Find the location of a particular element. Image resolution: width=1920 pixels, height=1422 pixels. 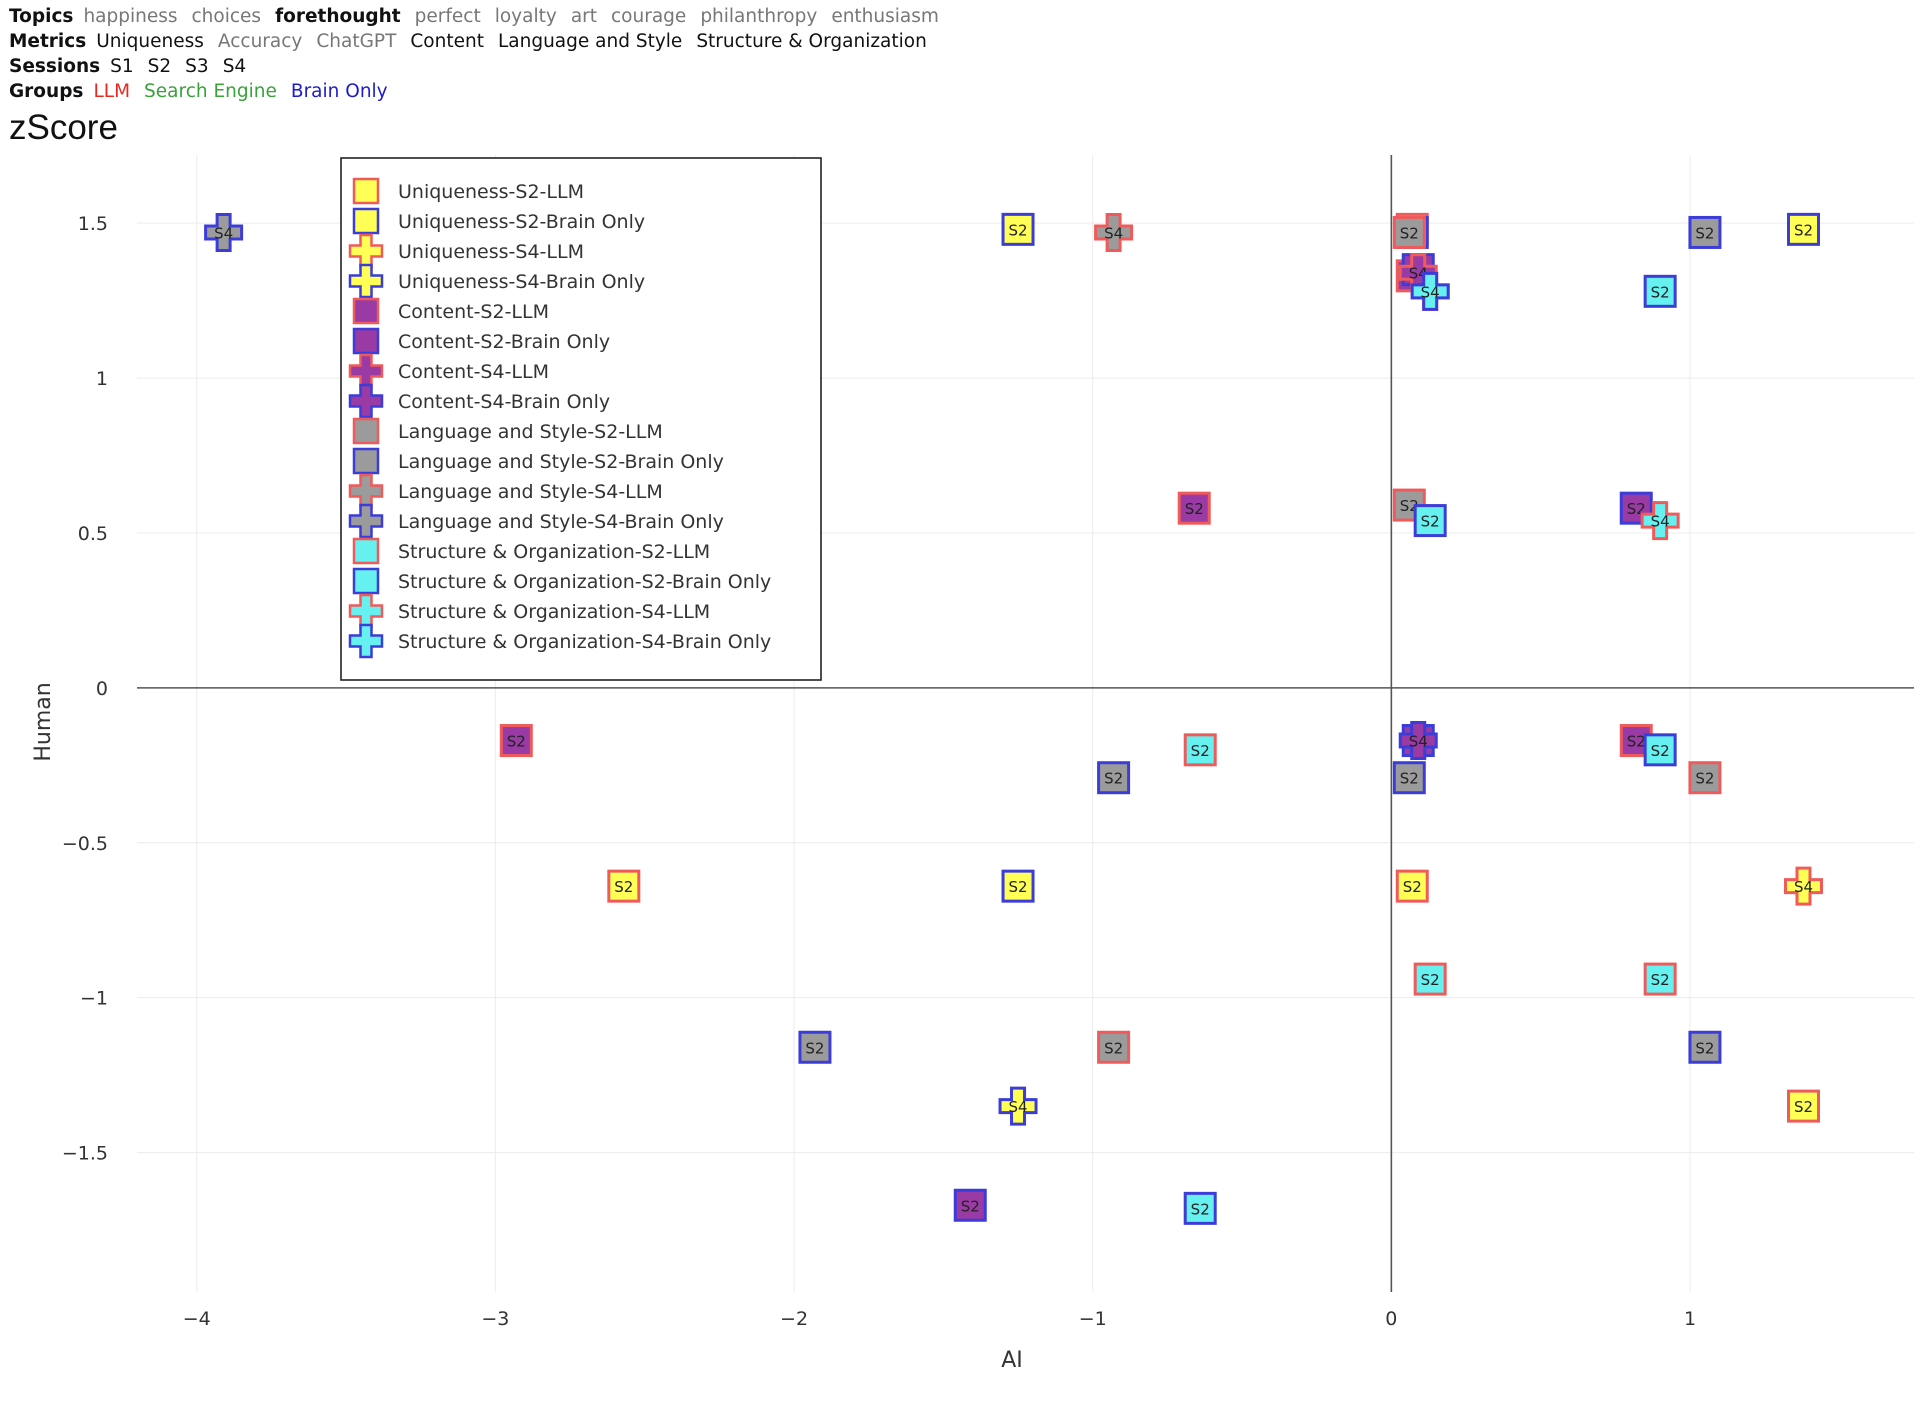

filter-label-groups: Groups is located at coordinates (46, 91).